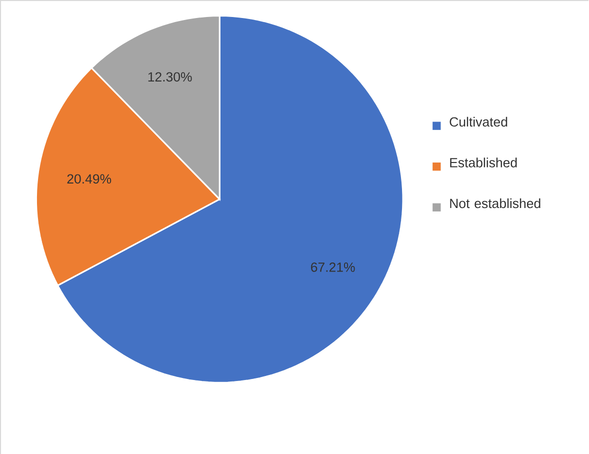  Describe the element at coordinates (495, 203) in the screenshot. I see `legend-label: Not established` at that location.